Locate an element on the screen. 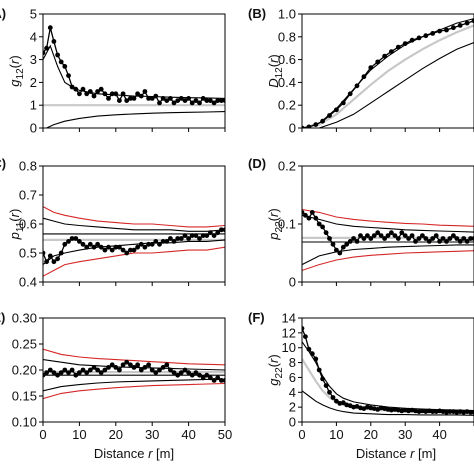 Image resolution: width=474 pixels, height=474 pixels. y-tick-label: 12 is located at coordinates (289, 332).